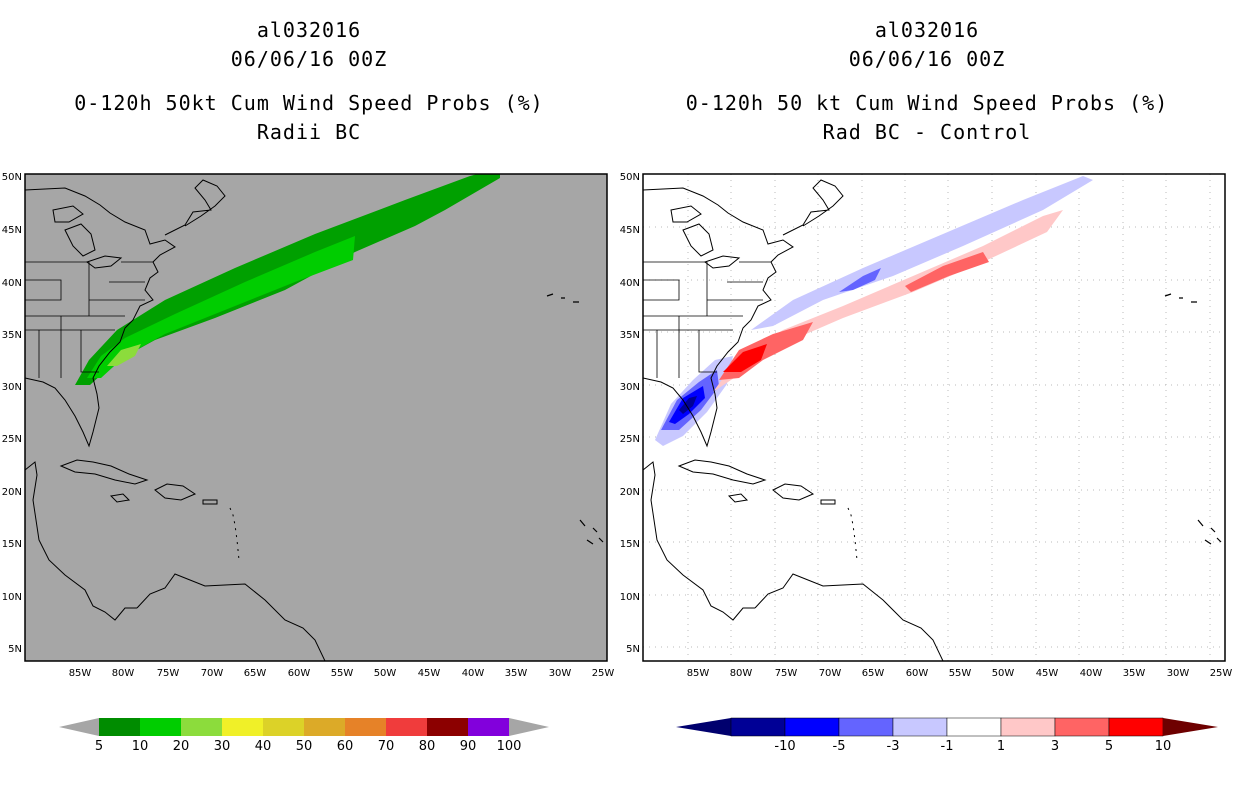 The width and height of the screenshot is (1236, 800). I want to click on right-colorbar-label: 5, so click(1109, 746).